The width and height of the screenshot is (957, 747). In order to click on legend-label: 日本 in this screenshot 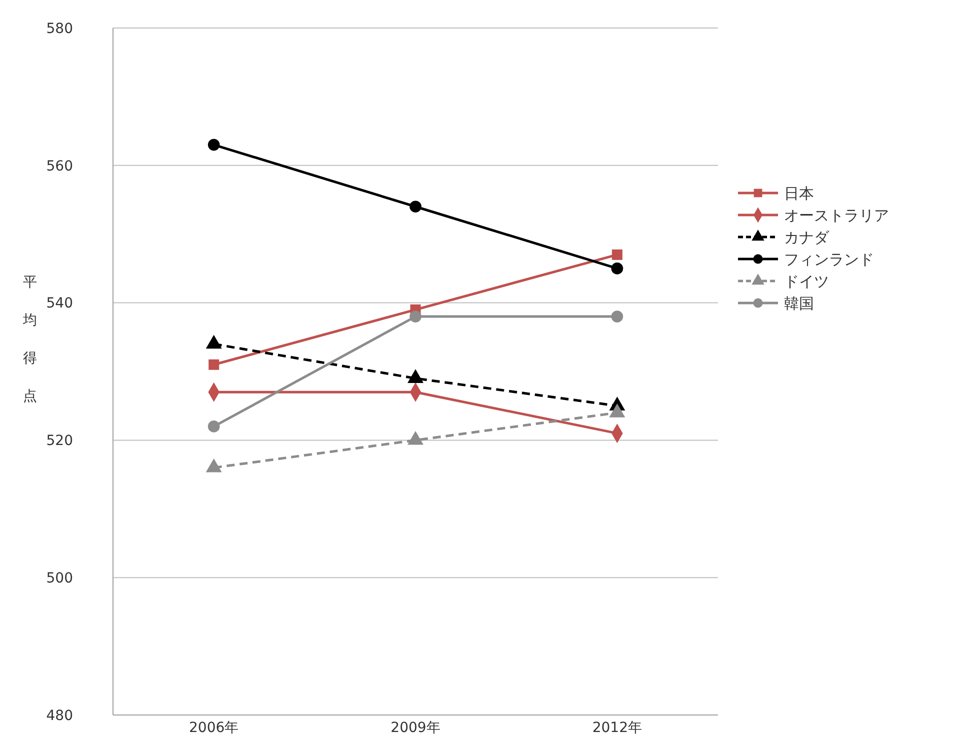, I will do `click(799, 193)`.